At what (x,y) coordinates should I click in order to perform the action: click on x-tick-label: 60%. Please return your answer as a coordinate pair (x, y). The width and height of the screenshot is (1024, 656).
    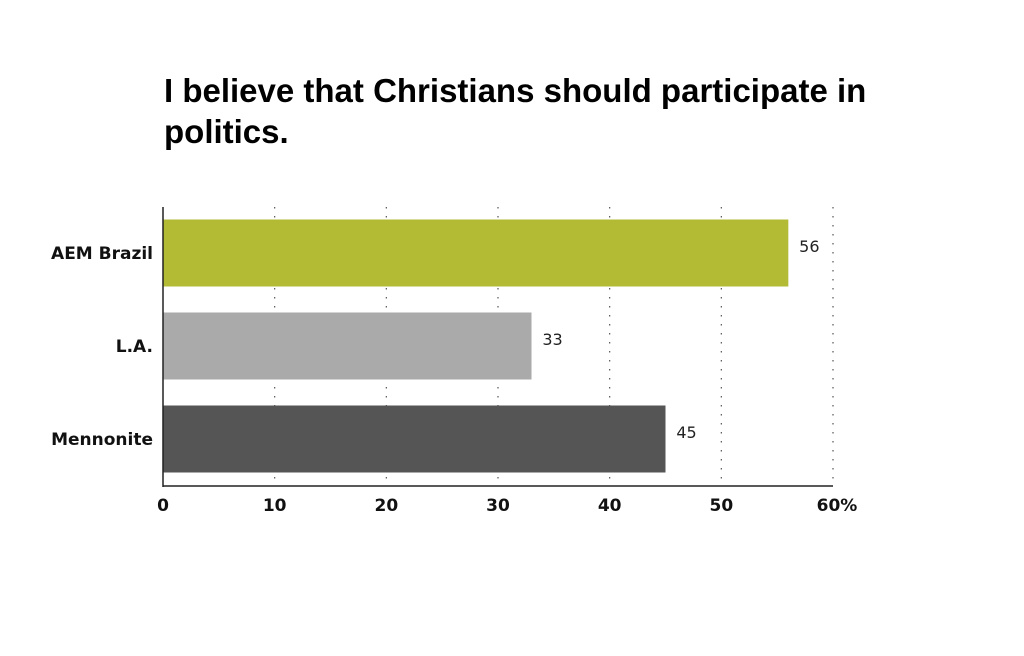
    Looking at the image, I should click on (837, 506).